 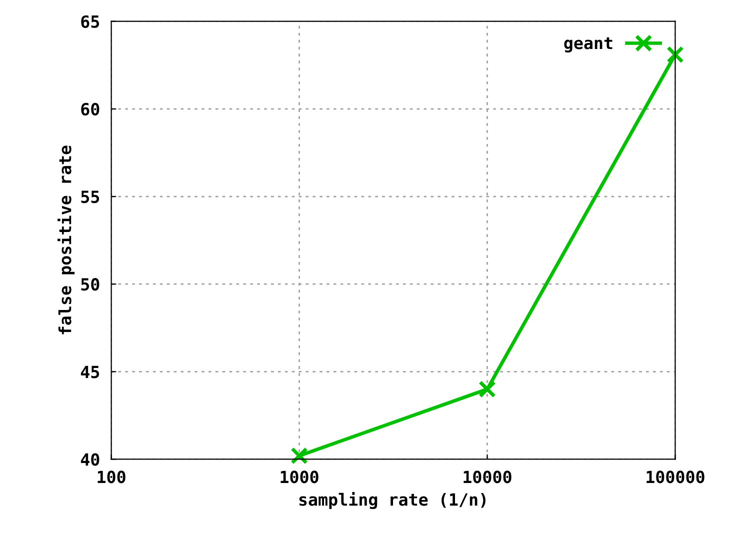 I want to click on y-tick-label: 50, so click(x=90, y=284).